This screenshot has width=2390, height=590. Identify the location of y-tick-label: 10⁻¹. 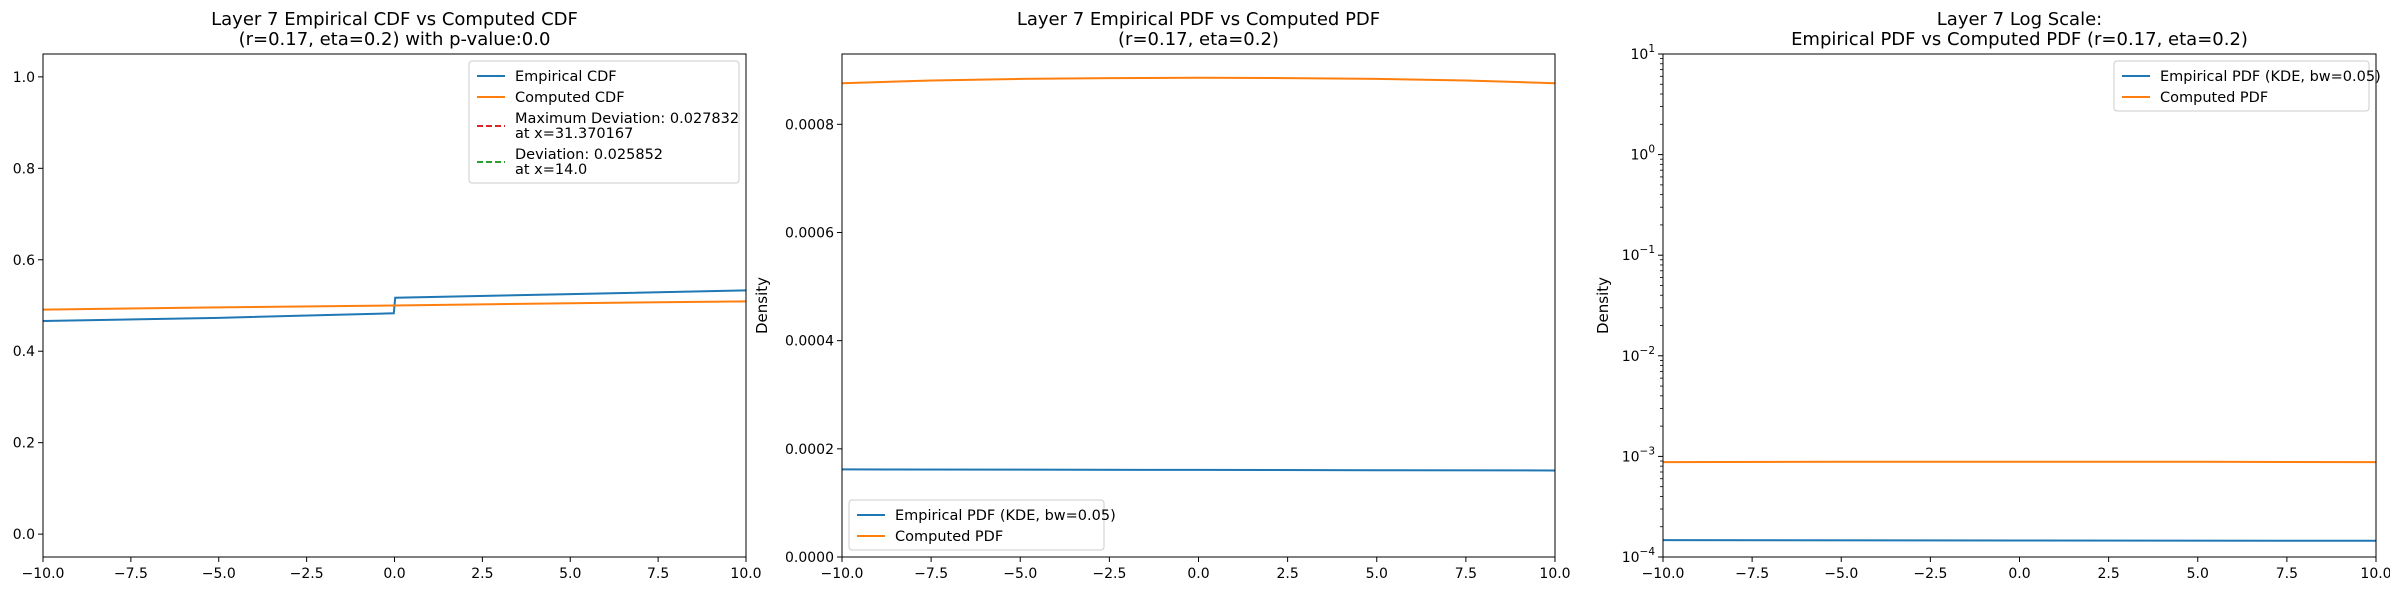
(1638, 254).